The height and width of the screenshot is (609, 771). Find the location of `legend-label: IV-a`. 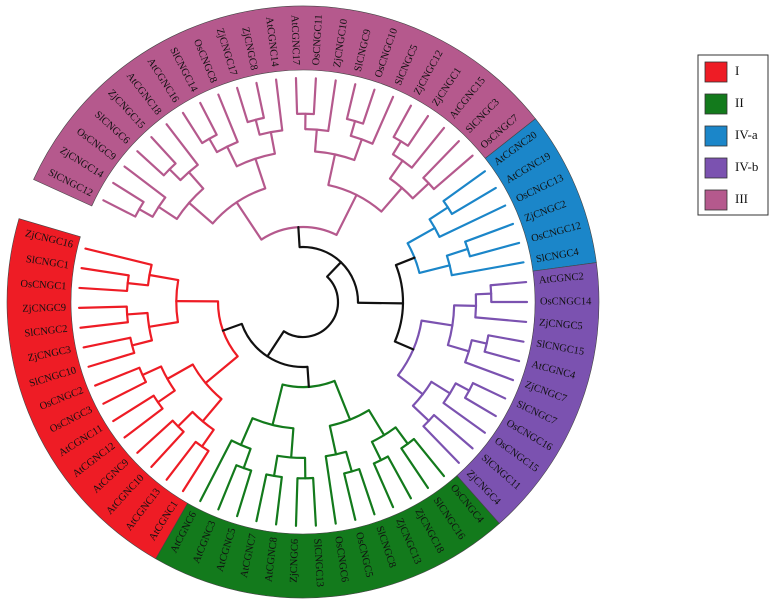

legend-label: IV-a is located at coordinates (746, 134).